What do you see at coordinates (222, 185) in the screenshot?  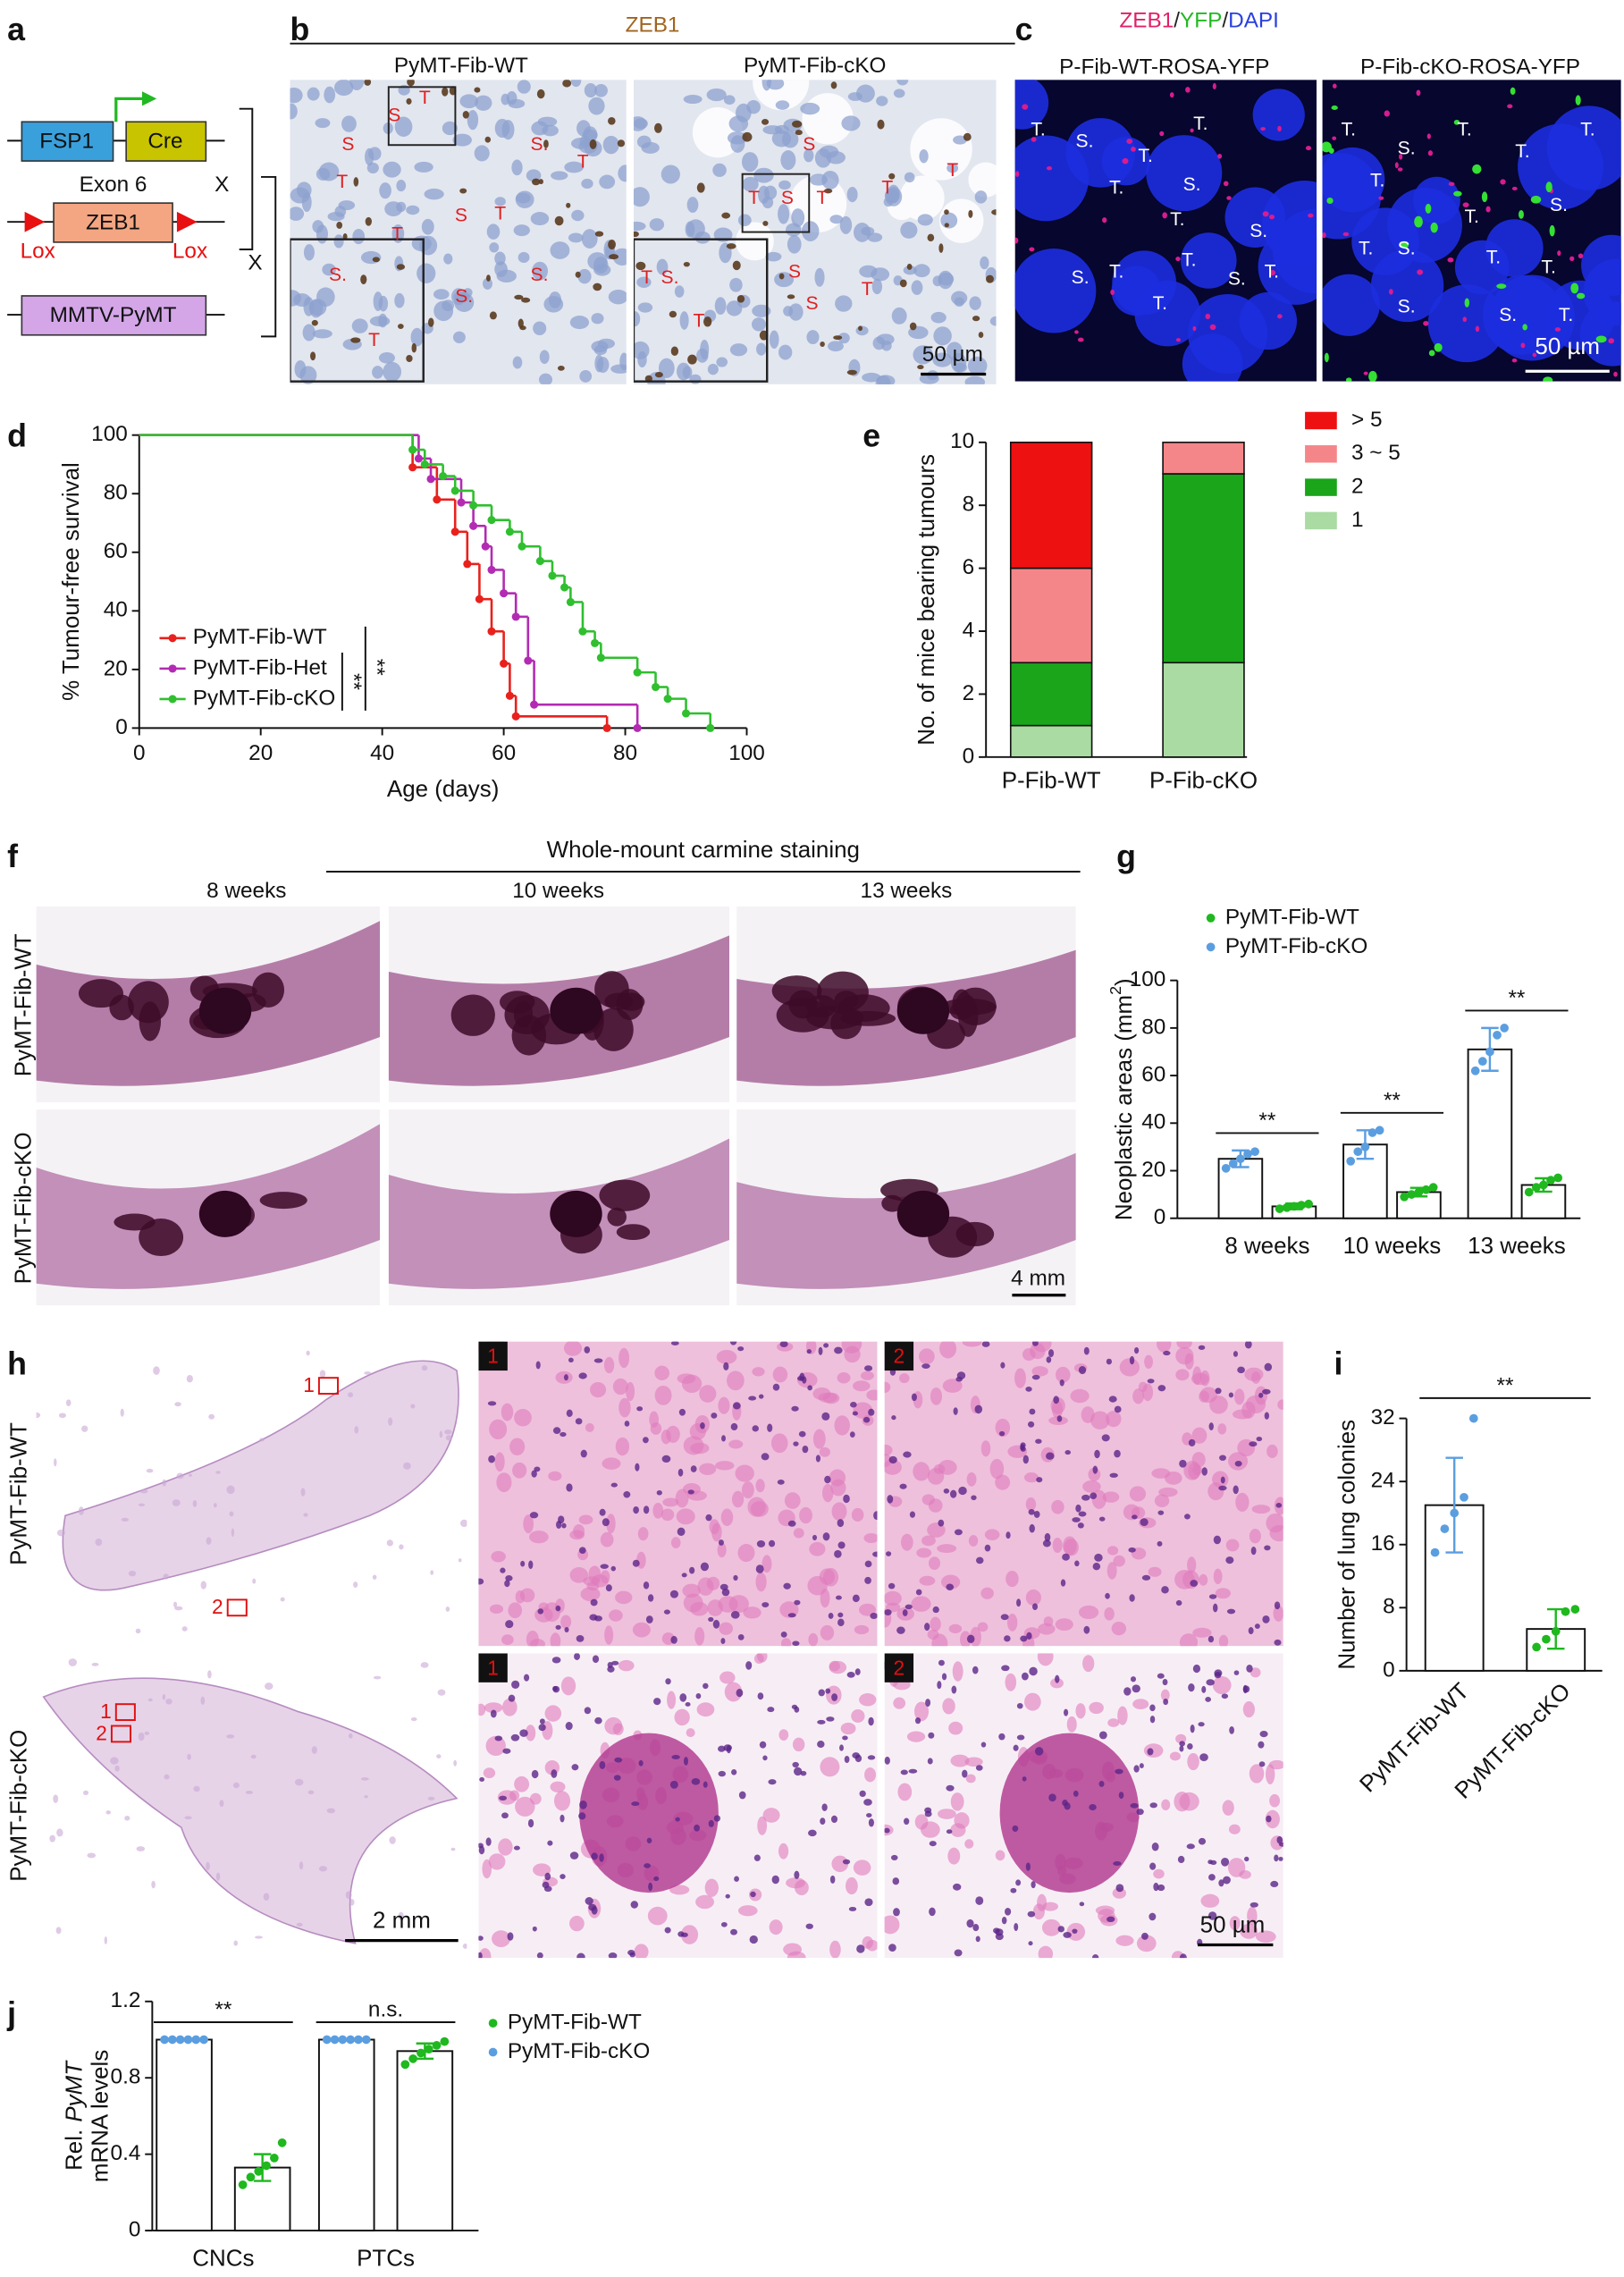 I see `cross-label: X` at bounding box center [222, 185].